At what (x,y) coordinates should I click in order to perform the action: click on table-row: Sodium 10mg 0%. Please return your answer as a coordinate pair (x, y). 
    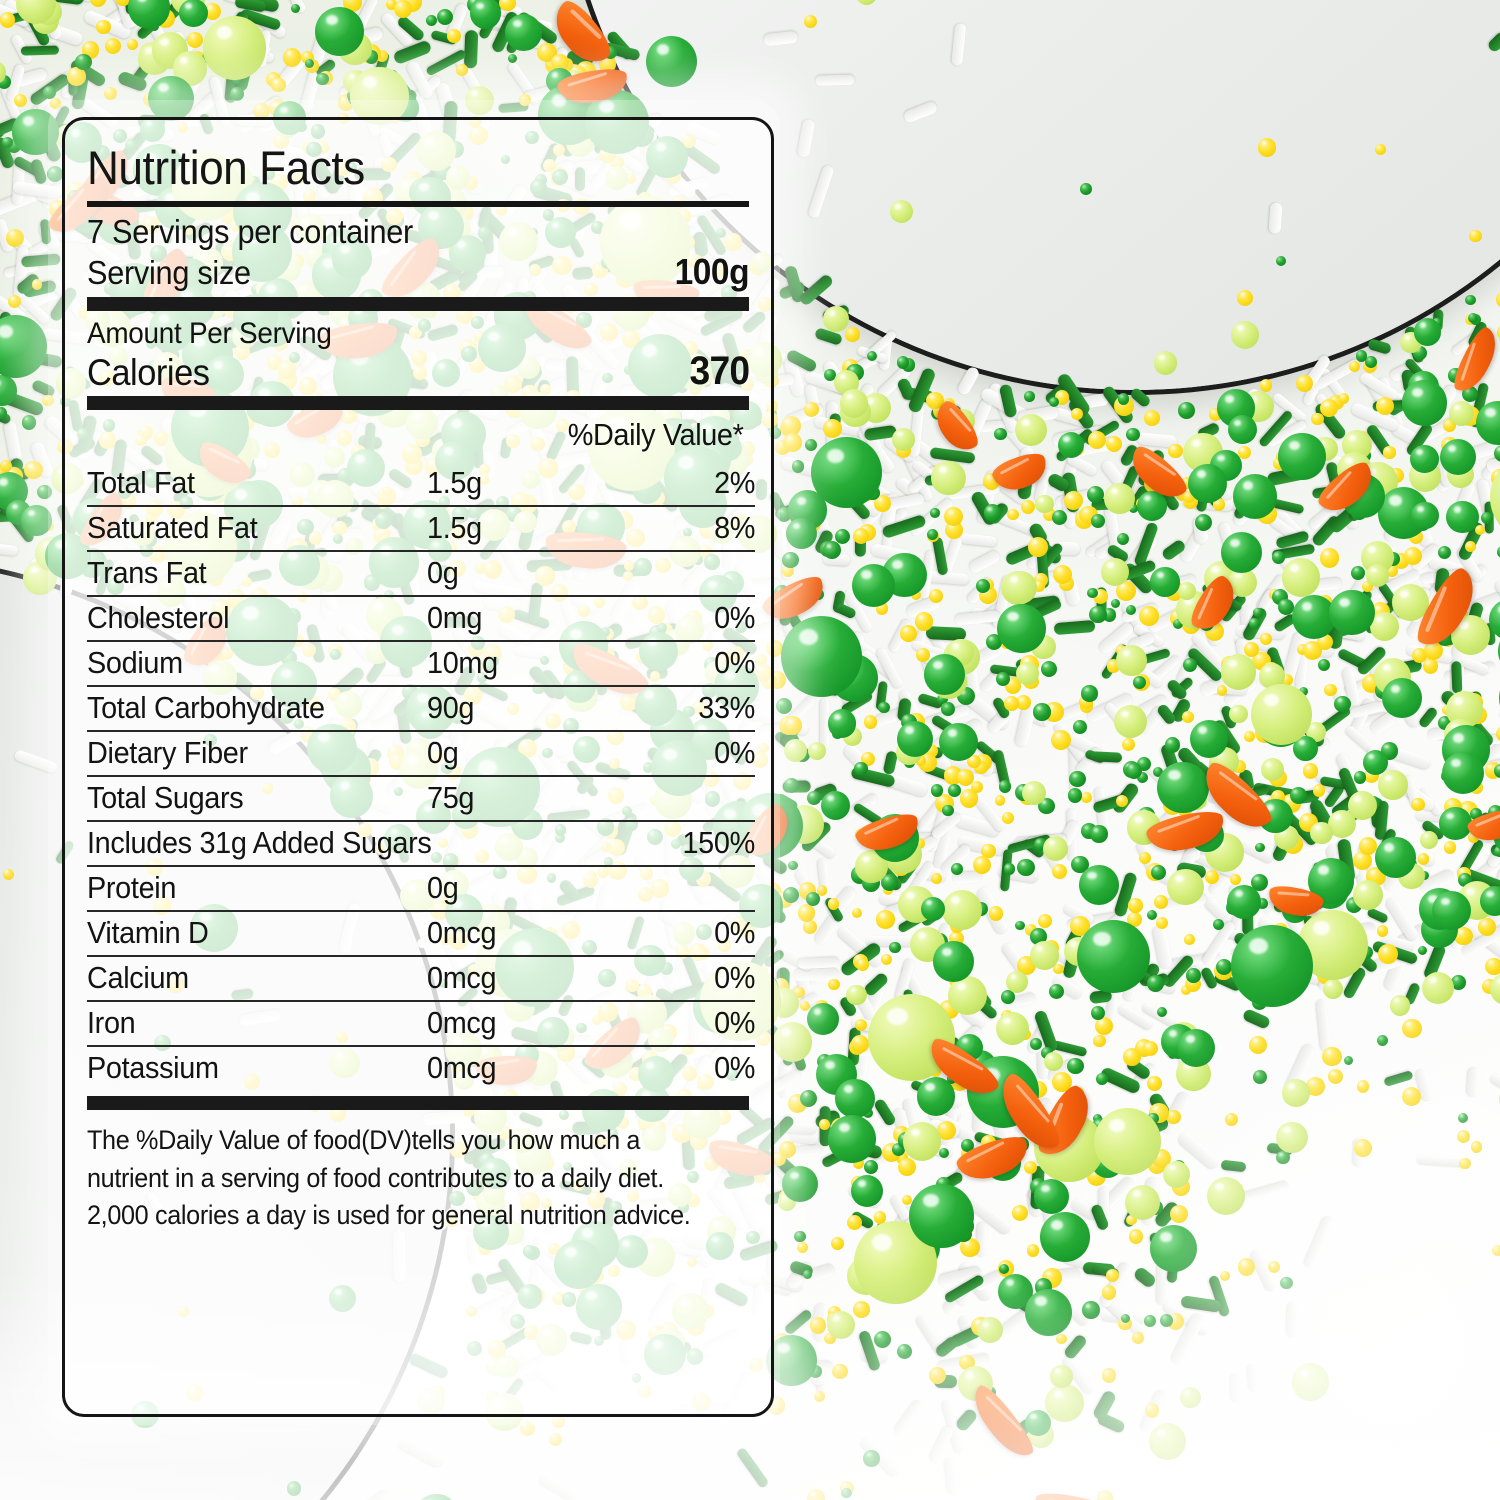
    Looking at the image, I should click on (421, 664).